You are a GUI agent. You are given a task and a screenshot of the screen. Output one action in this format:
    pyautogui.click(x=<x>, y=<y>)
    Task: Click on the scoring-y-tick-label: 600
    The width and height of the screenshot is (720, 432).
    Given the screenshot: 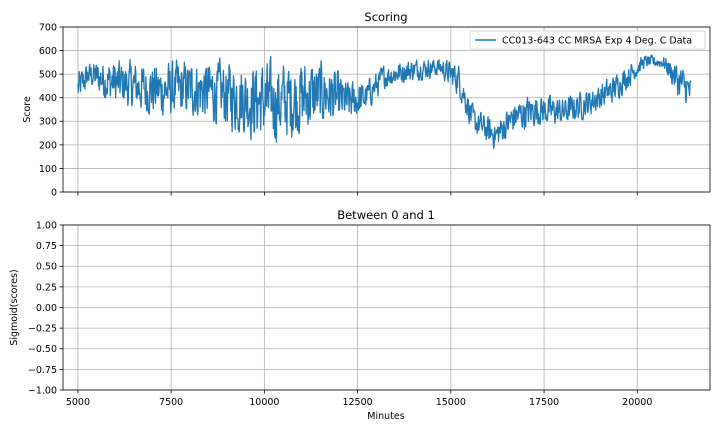 What is the action you would take?
    pyautogui.click(x=48, y=51)
    